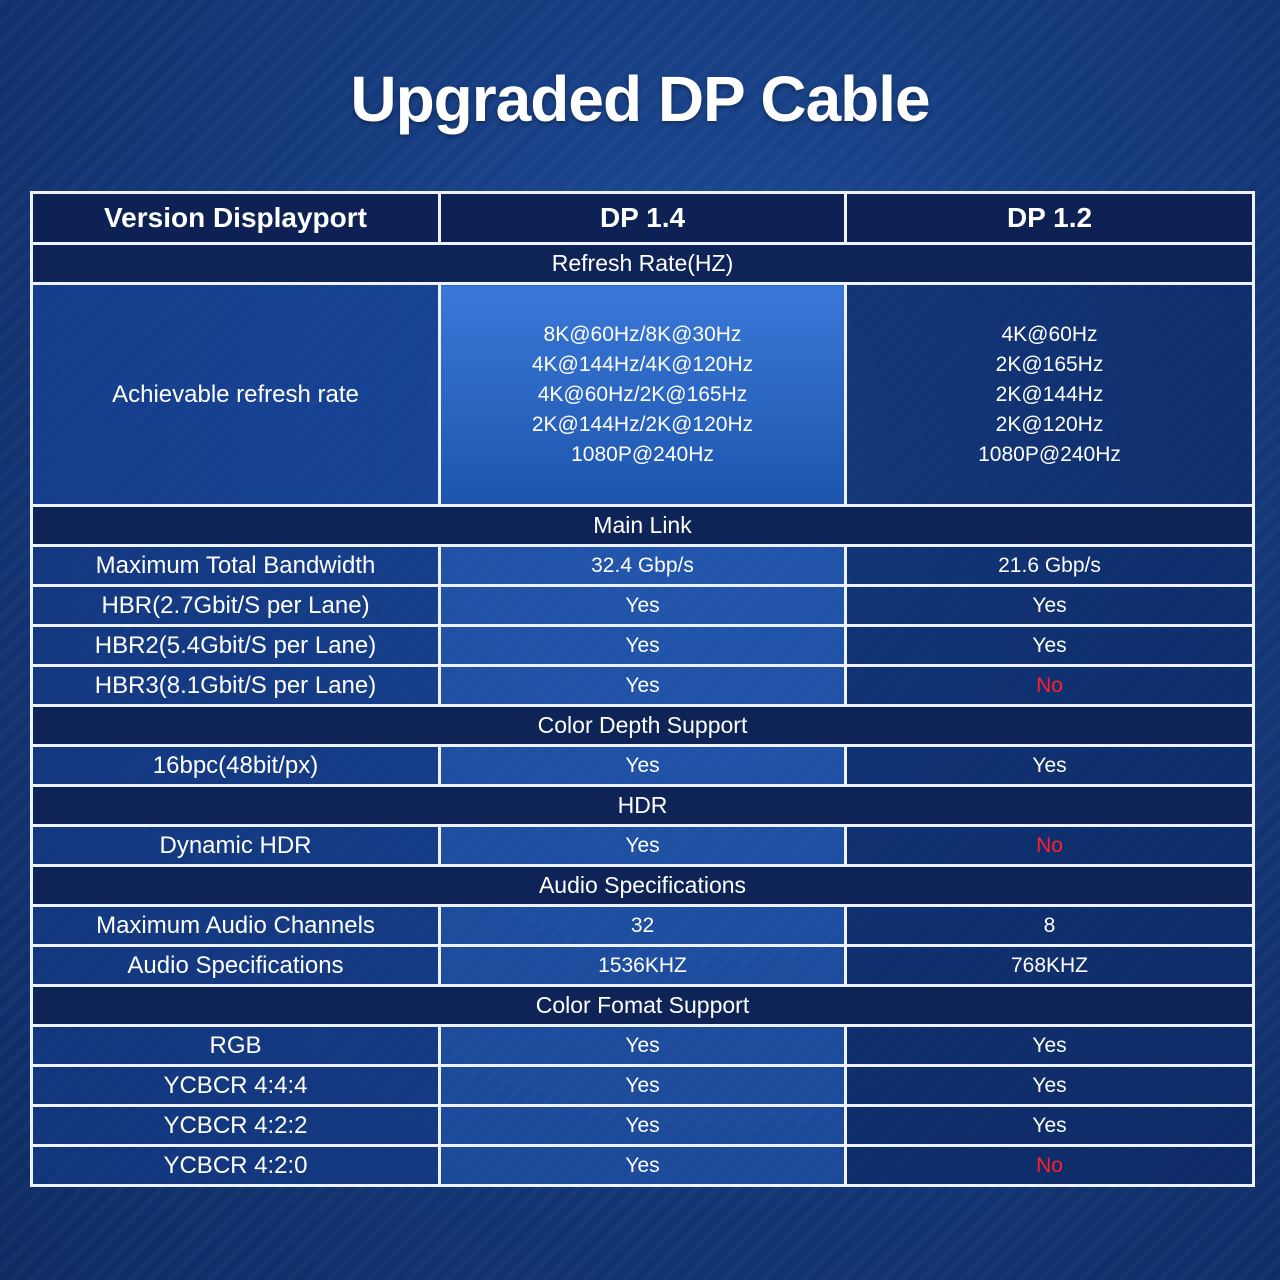 The height and width of the screenshot is (1280, 1280). I want to click on refresh-value: 2K@144Hz/2K@120Hz, so click(642, 424).